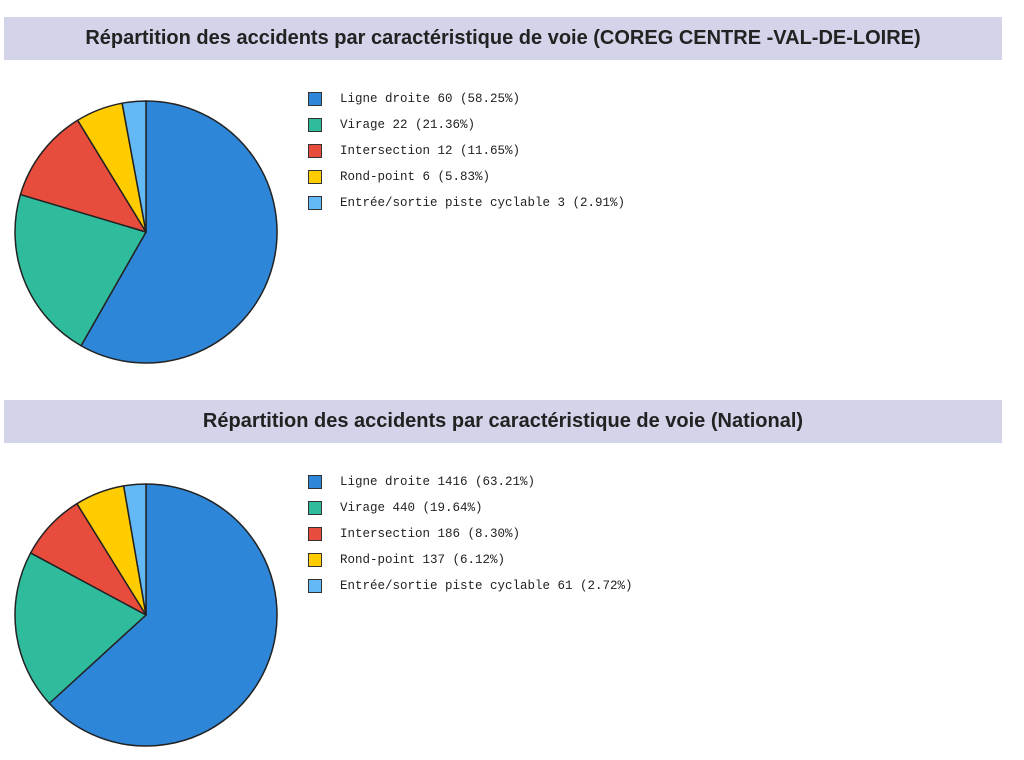 The width and height of the screenshot is (1024, 760). I want to click on legend-label: Entrée/sortie piste cyclable 61 (2.72%), so click(486, 586).